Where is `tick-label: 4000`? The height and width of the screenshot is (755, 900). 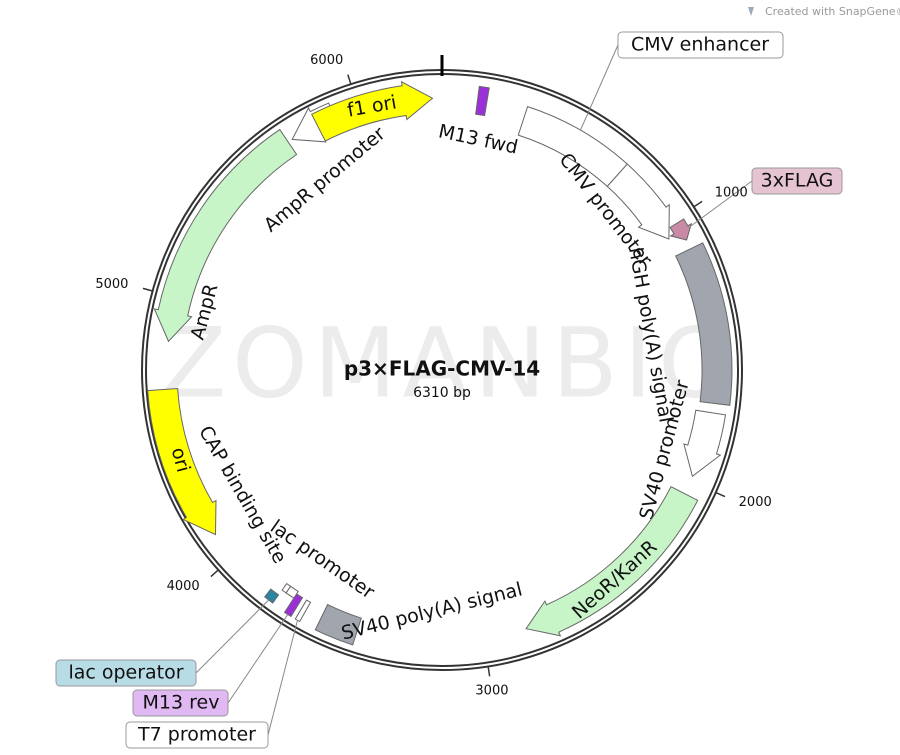
tick-label: 4000 is located at coordinates (183, 586).